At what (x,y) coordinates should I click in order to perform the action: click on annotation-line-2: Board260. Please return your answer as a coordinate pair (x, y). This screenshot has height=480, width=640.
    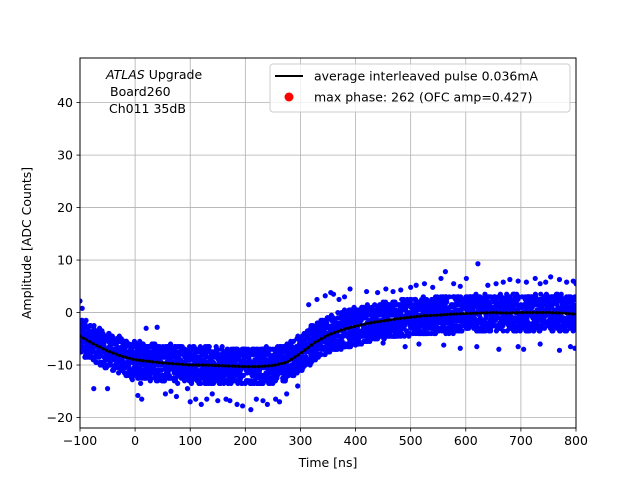
    Looking at the image, I should click on (140, 91).